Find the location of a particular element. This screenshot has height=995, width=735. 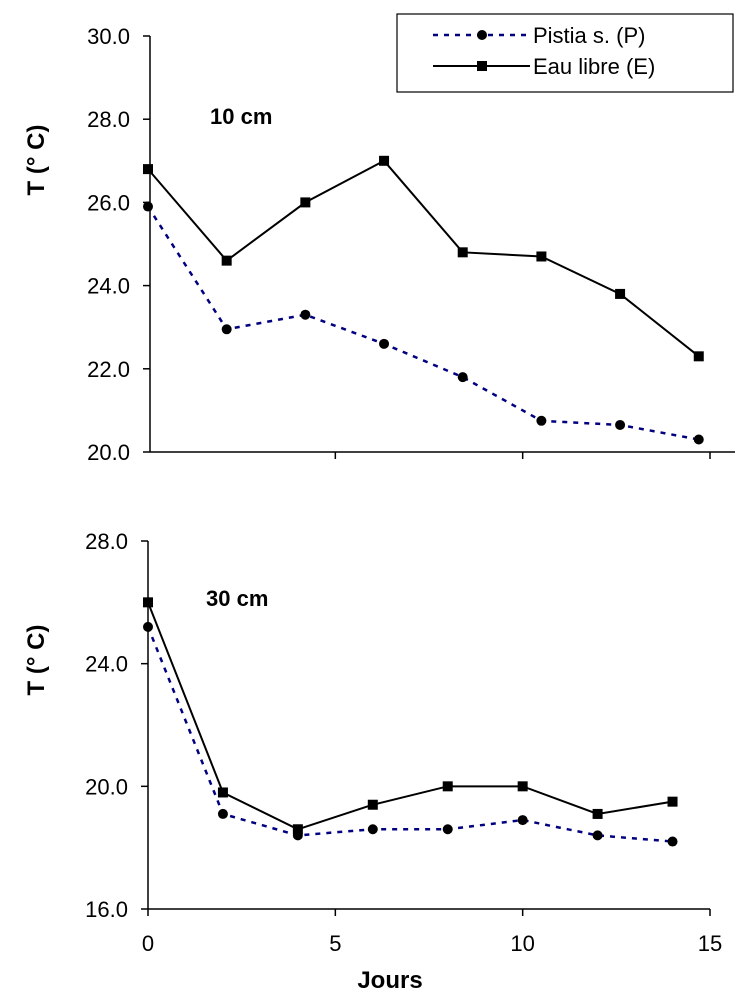

y-tick-label: 16.0 is located at coordinates (106, 909).